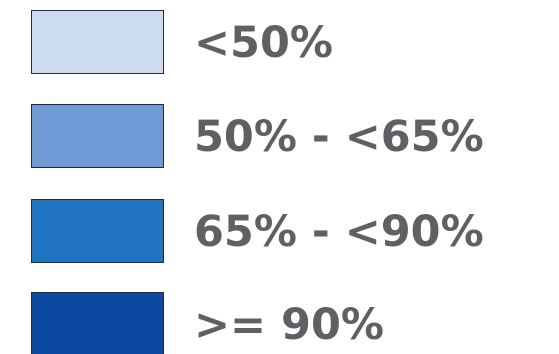  What do you see at coordinates (339, 232) in the screenshot?
I see `legend-label: 65% - <90%` at bounding box center [339, 232].